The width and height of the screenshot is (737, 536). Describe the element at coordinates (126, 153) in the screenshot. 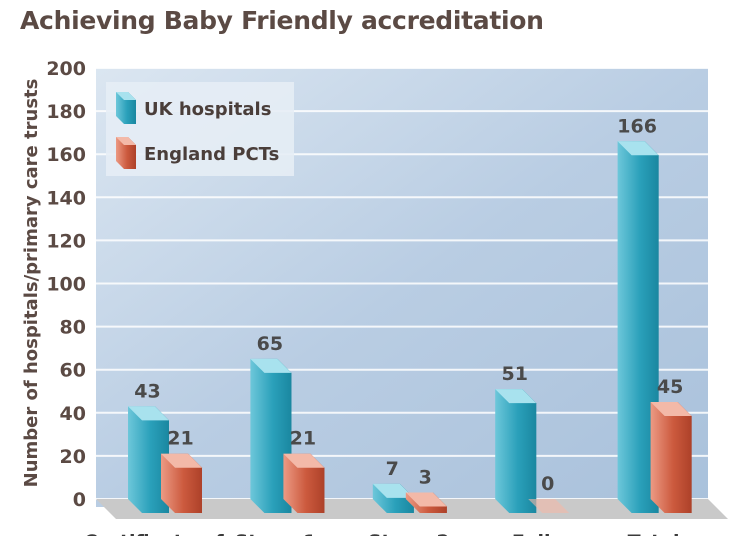

I see `legend-swatch-pct` at that location.